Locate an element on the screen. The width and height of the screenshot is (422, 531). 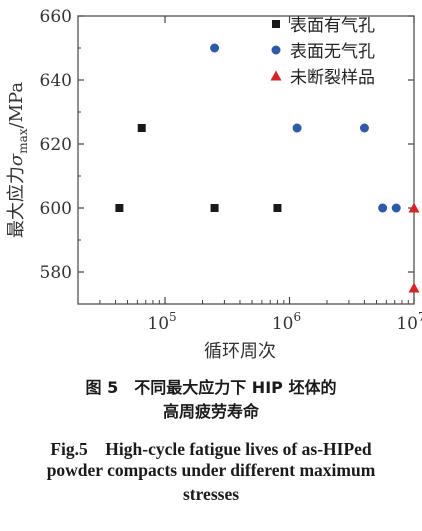
y-tick-label: 660 is located at coordinates (56, 17).